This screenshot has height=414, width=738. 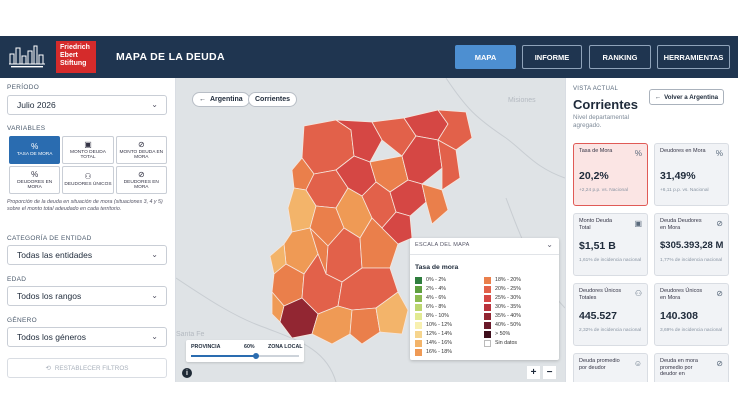 What do you see at coordinates (522, 100) in the screenshot?
I see `bg-label-misiones: Misiones` at bounding box center [522, 100].